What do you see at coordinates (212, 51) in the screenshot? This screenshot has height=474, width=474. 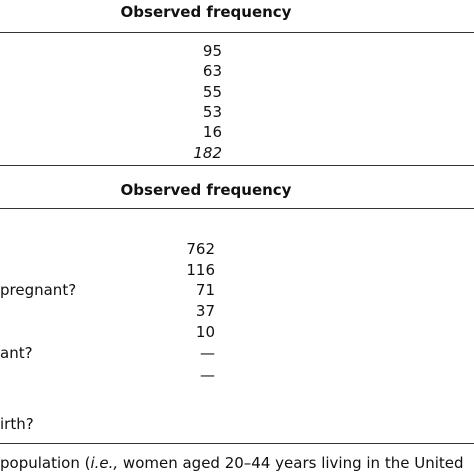 I see `cell-value: 95` at bounding box center [212, 51].